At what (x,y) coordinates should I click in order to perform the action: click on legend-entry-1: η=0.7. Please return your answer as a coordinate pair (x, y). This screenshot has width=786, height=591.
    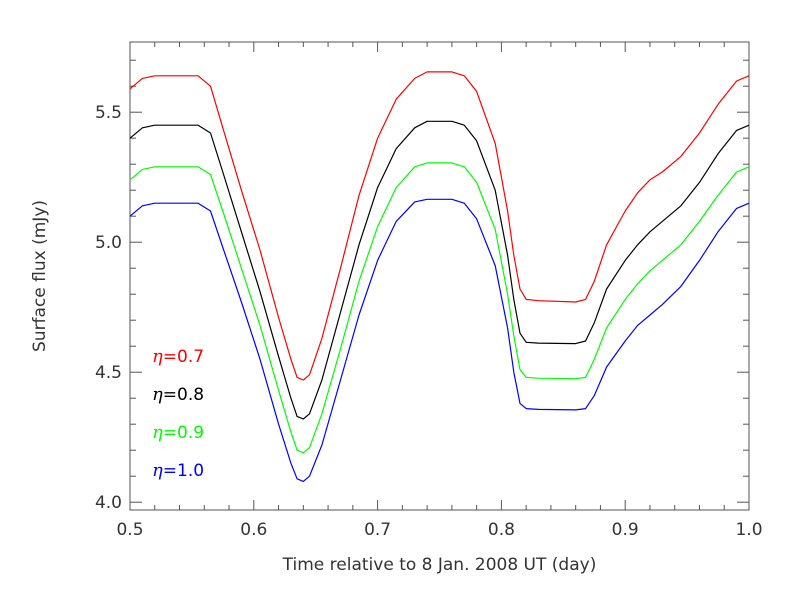
    Looking at the image, I should click on (178, 356).